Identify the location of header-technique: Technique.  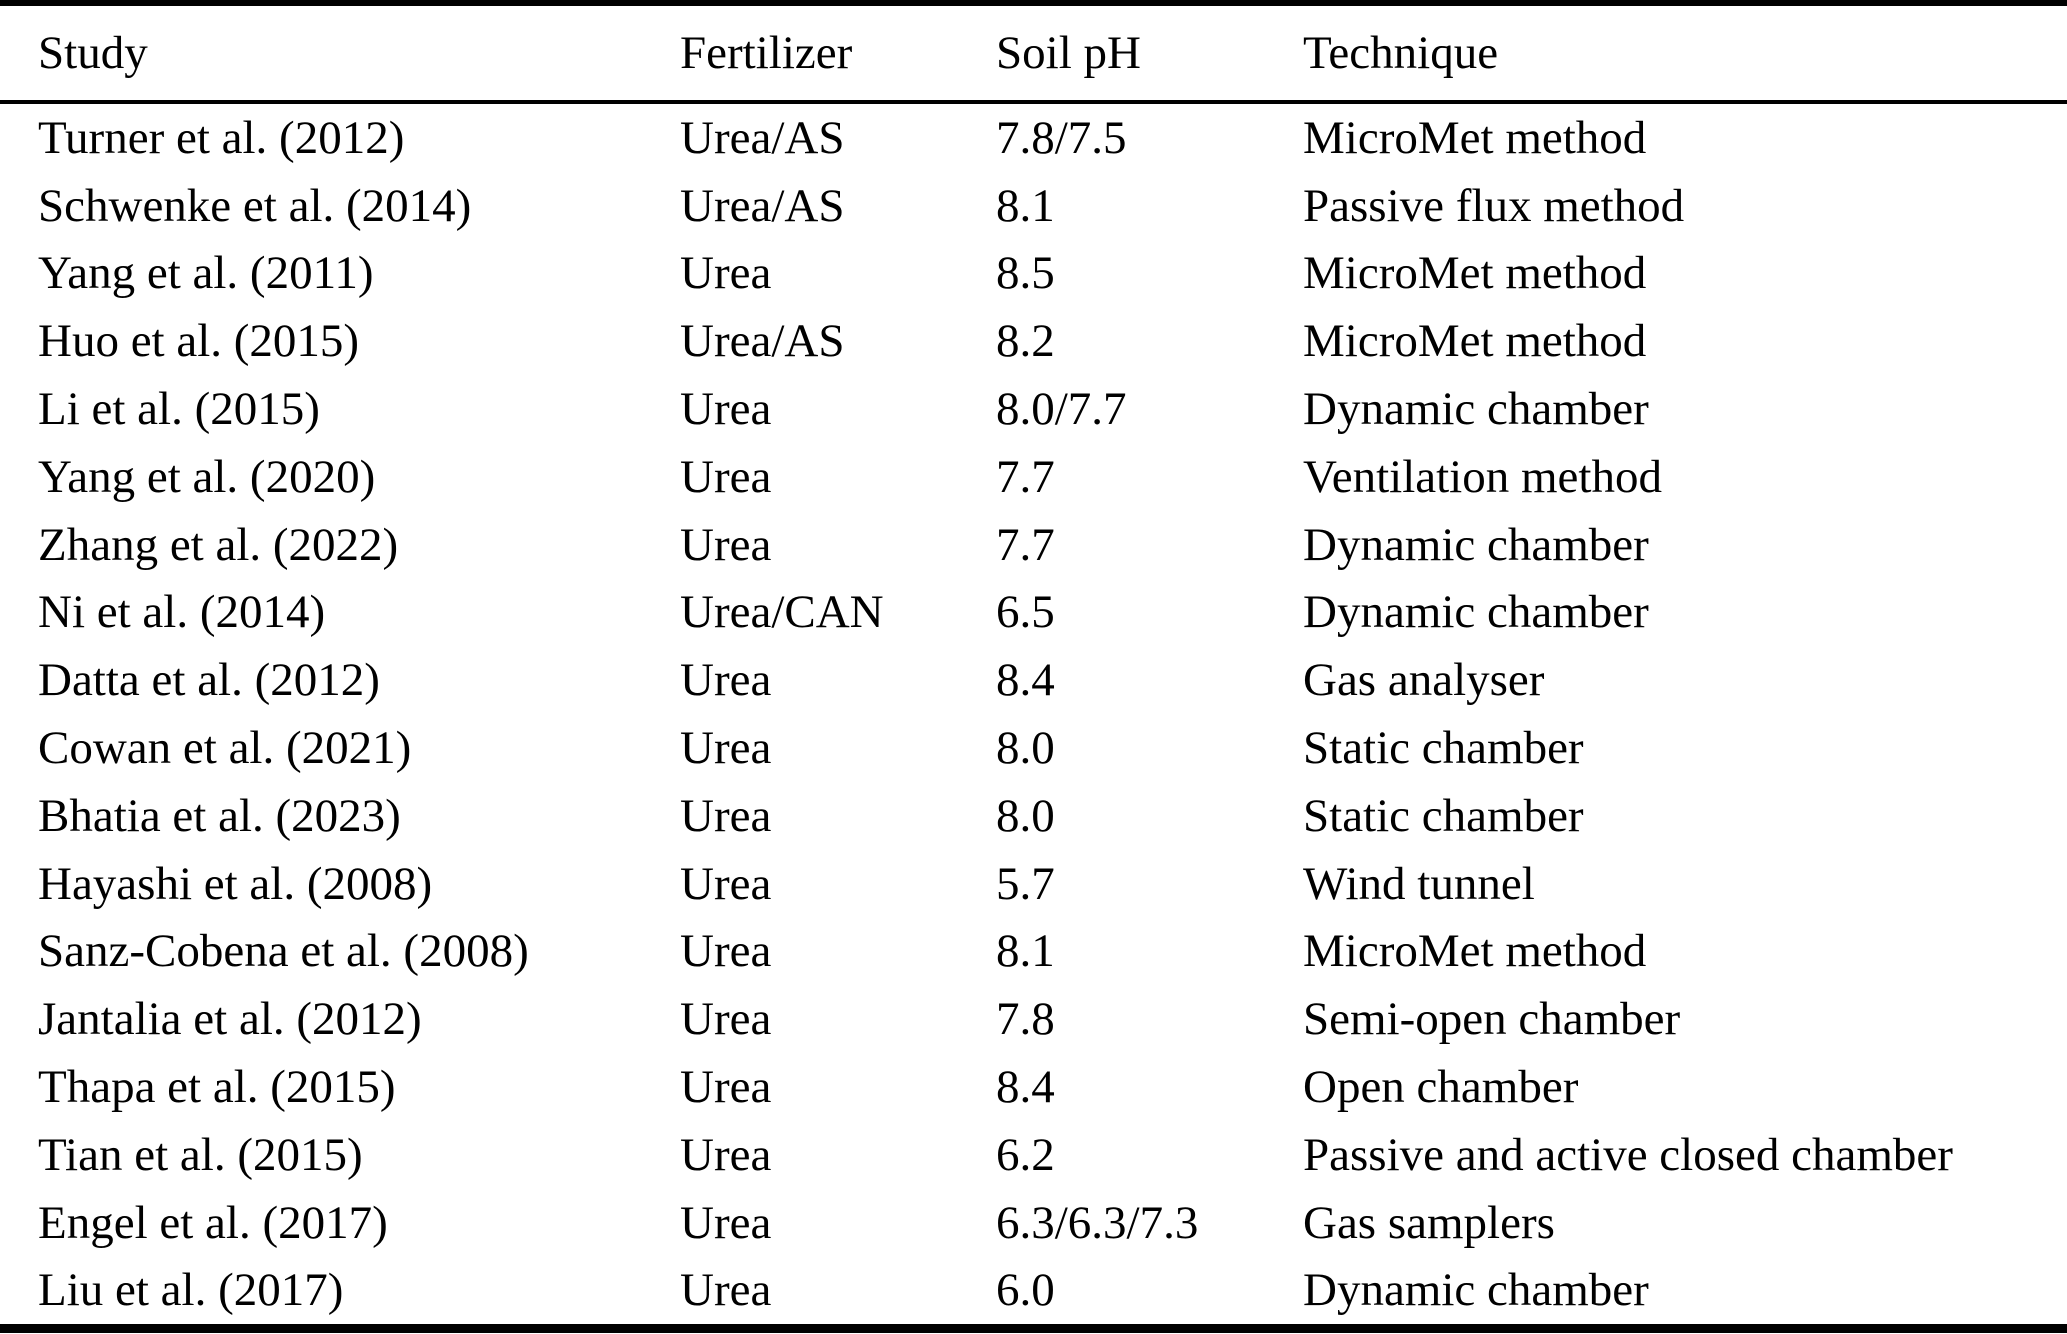
(1666, 53).